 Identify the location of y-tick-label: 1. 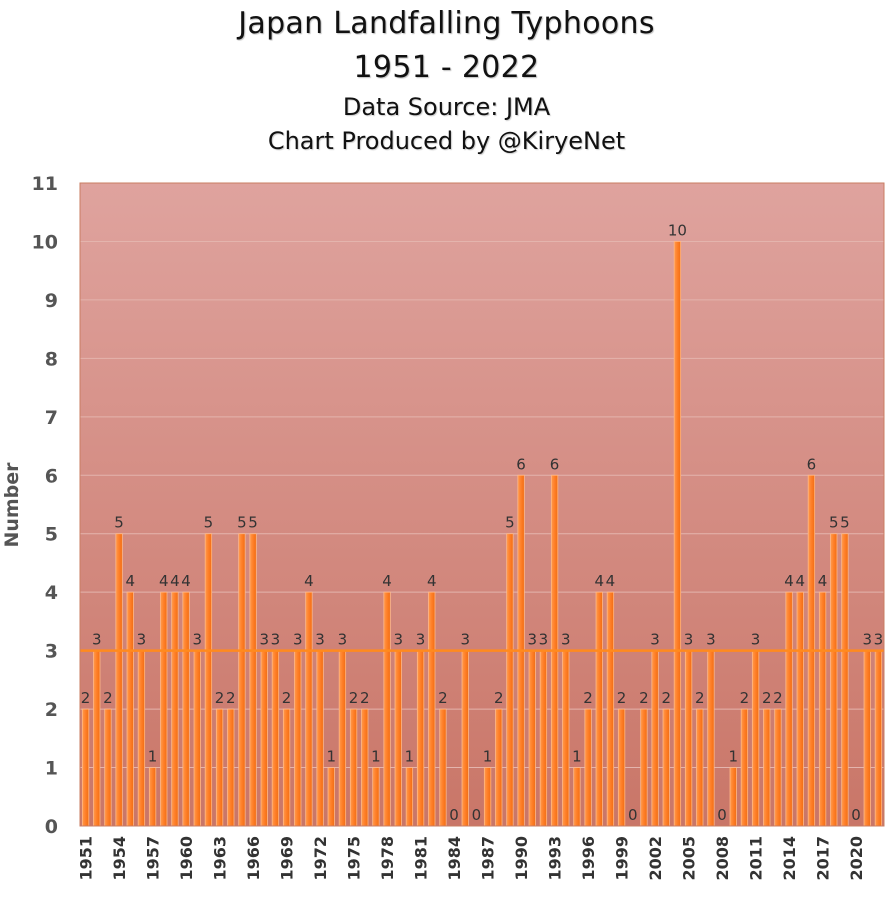
(51, 769).